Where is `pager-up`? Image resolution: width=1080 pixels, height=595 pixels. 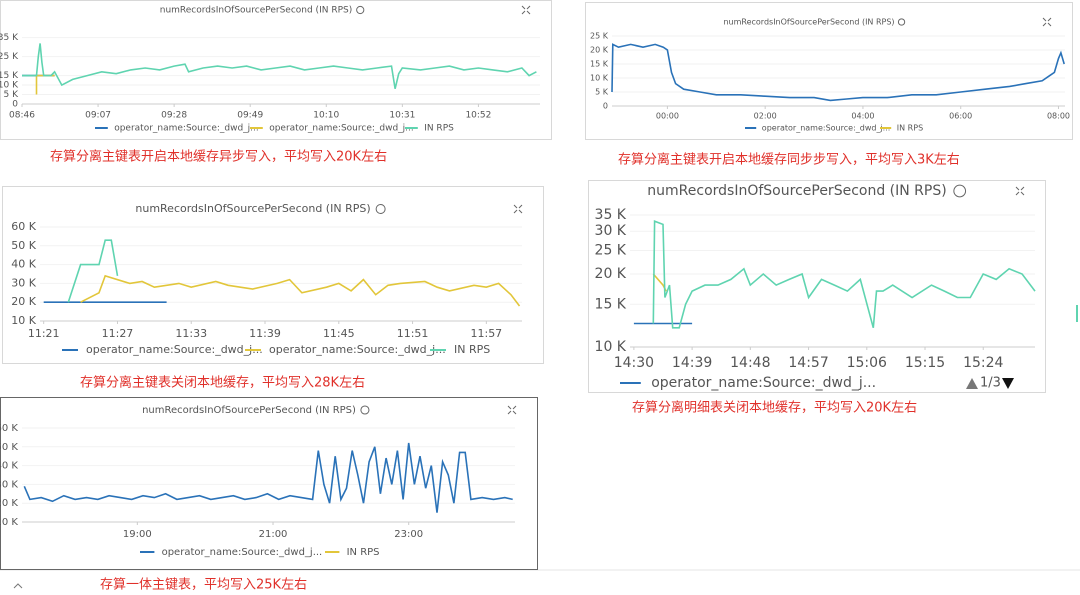 pager-up is located at coordinates (972, 383).